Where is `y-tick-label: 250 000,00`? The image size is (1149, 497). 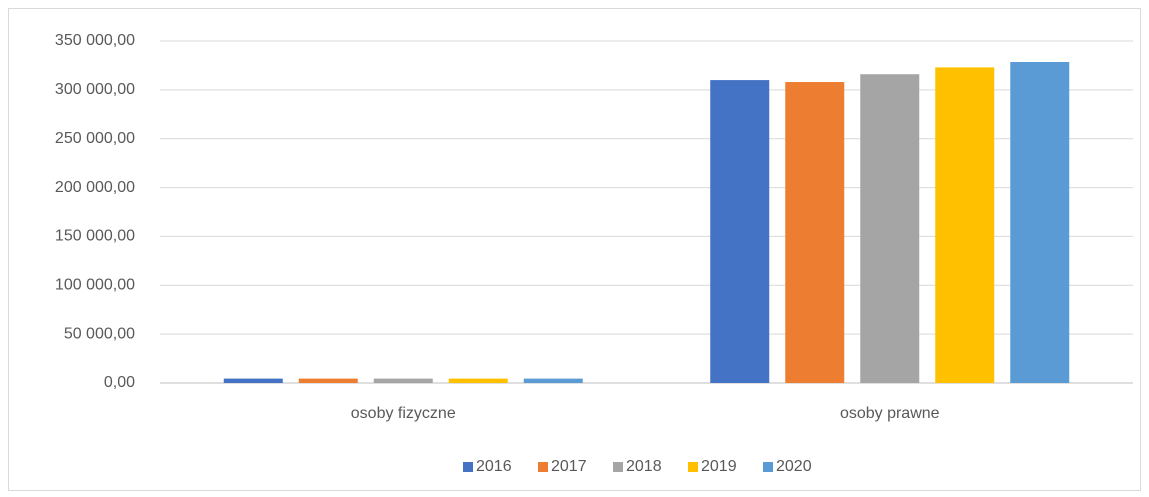 y-tick-label: 250 000,00 is located at coordinates (95, 138).